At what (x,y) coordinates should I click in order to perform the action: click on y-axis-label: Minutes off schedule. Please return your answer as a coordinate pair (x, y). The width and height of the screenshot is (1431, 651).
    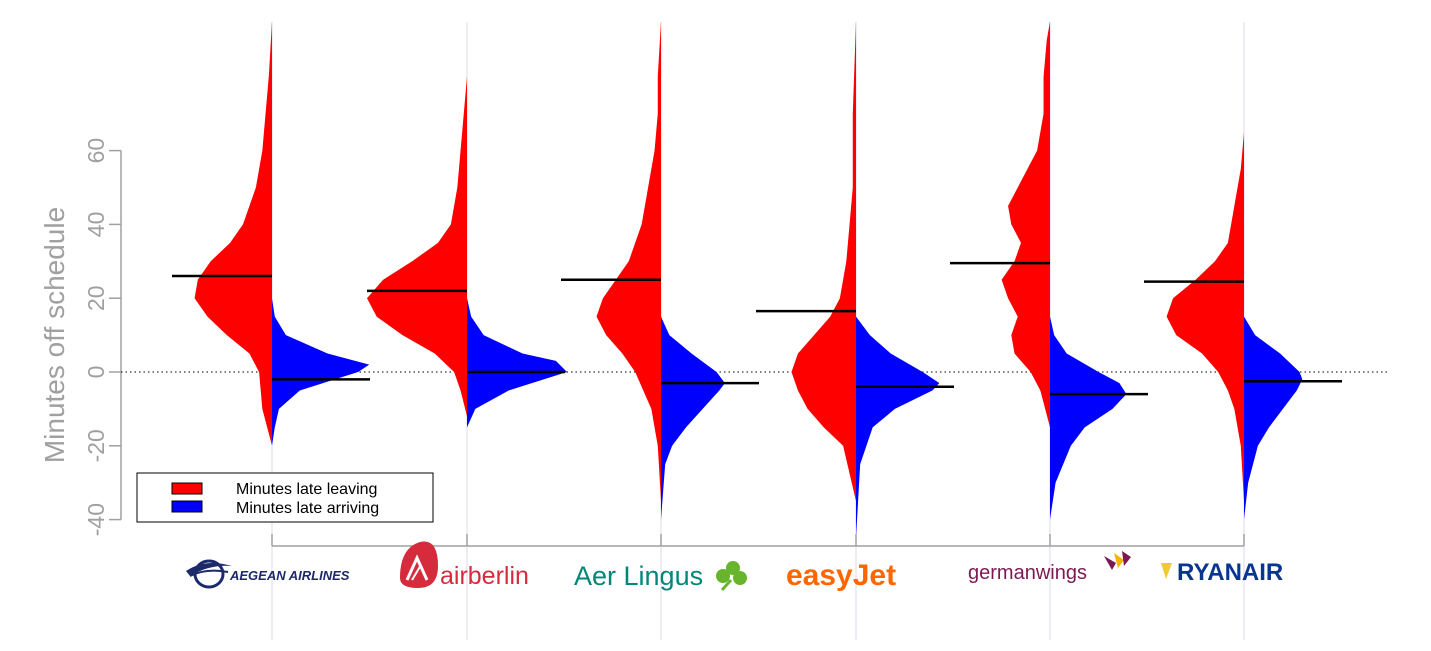
    Looking at the image, I should click on (54, 335).